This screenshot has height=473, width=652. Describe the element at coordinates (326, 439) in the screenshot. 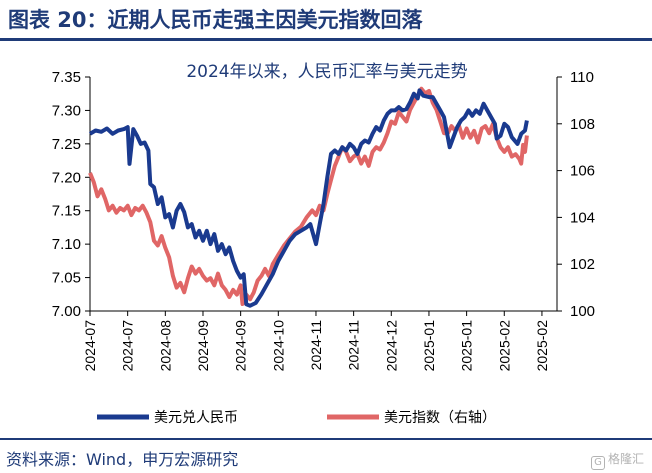

I see `source-rule` at that location.